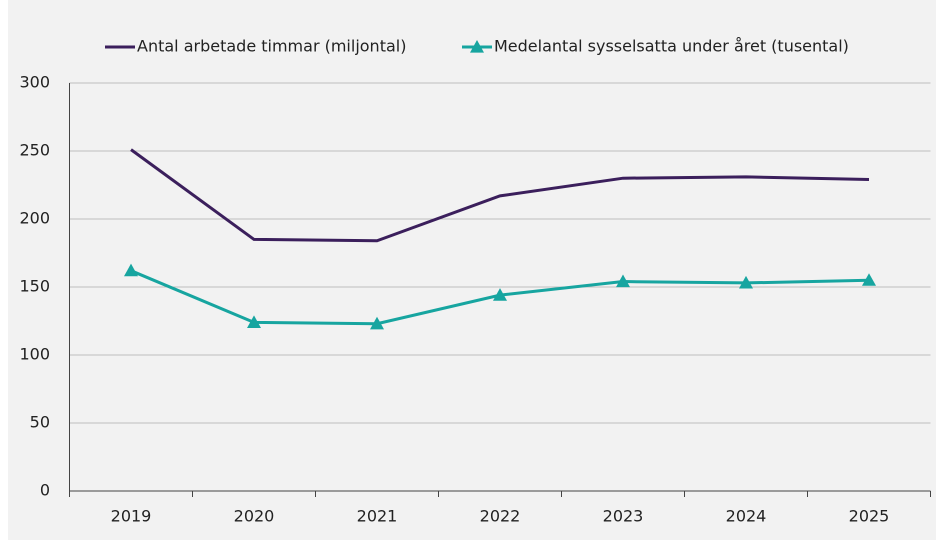  Describe the element at coordinates (34, 218) in the screenshot. I see `y-tick-label: 200` at that location.